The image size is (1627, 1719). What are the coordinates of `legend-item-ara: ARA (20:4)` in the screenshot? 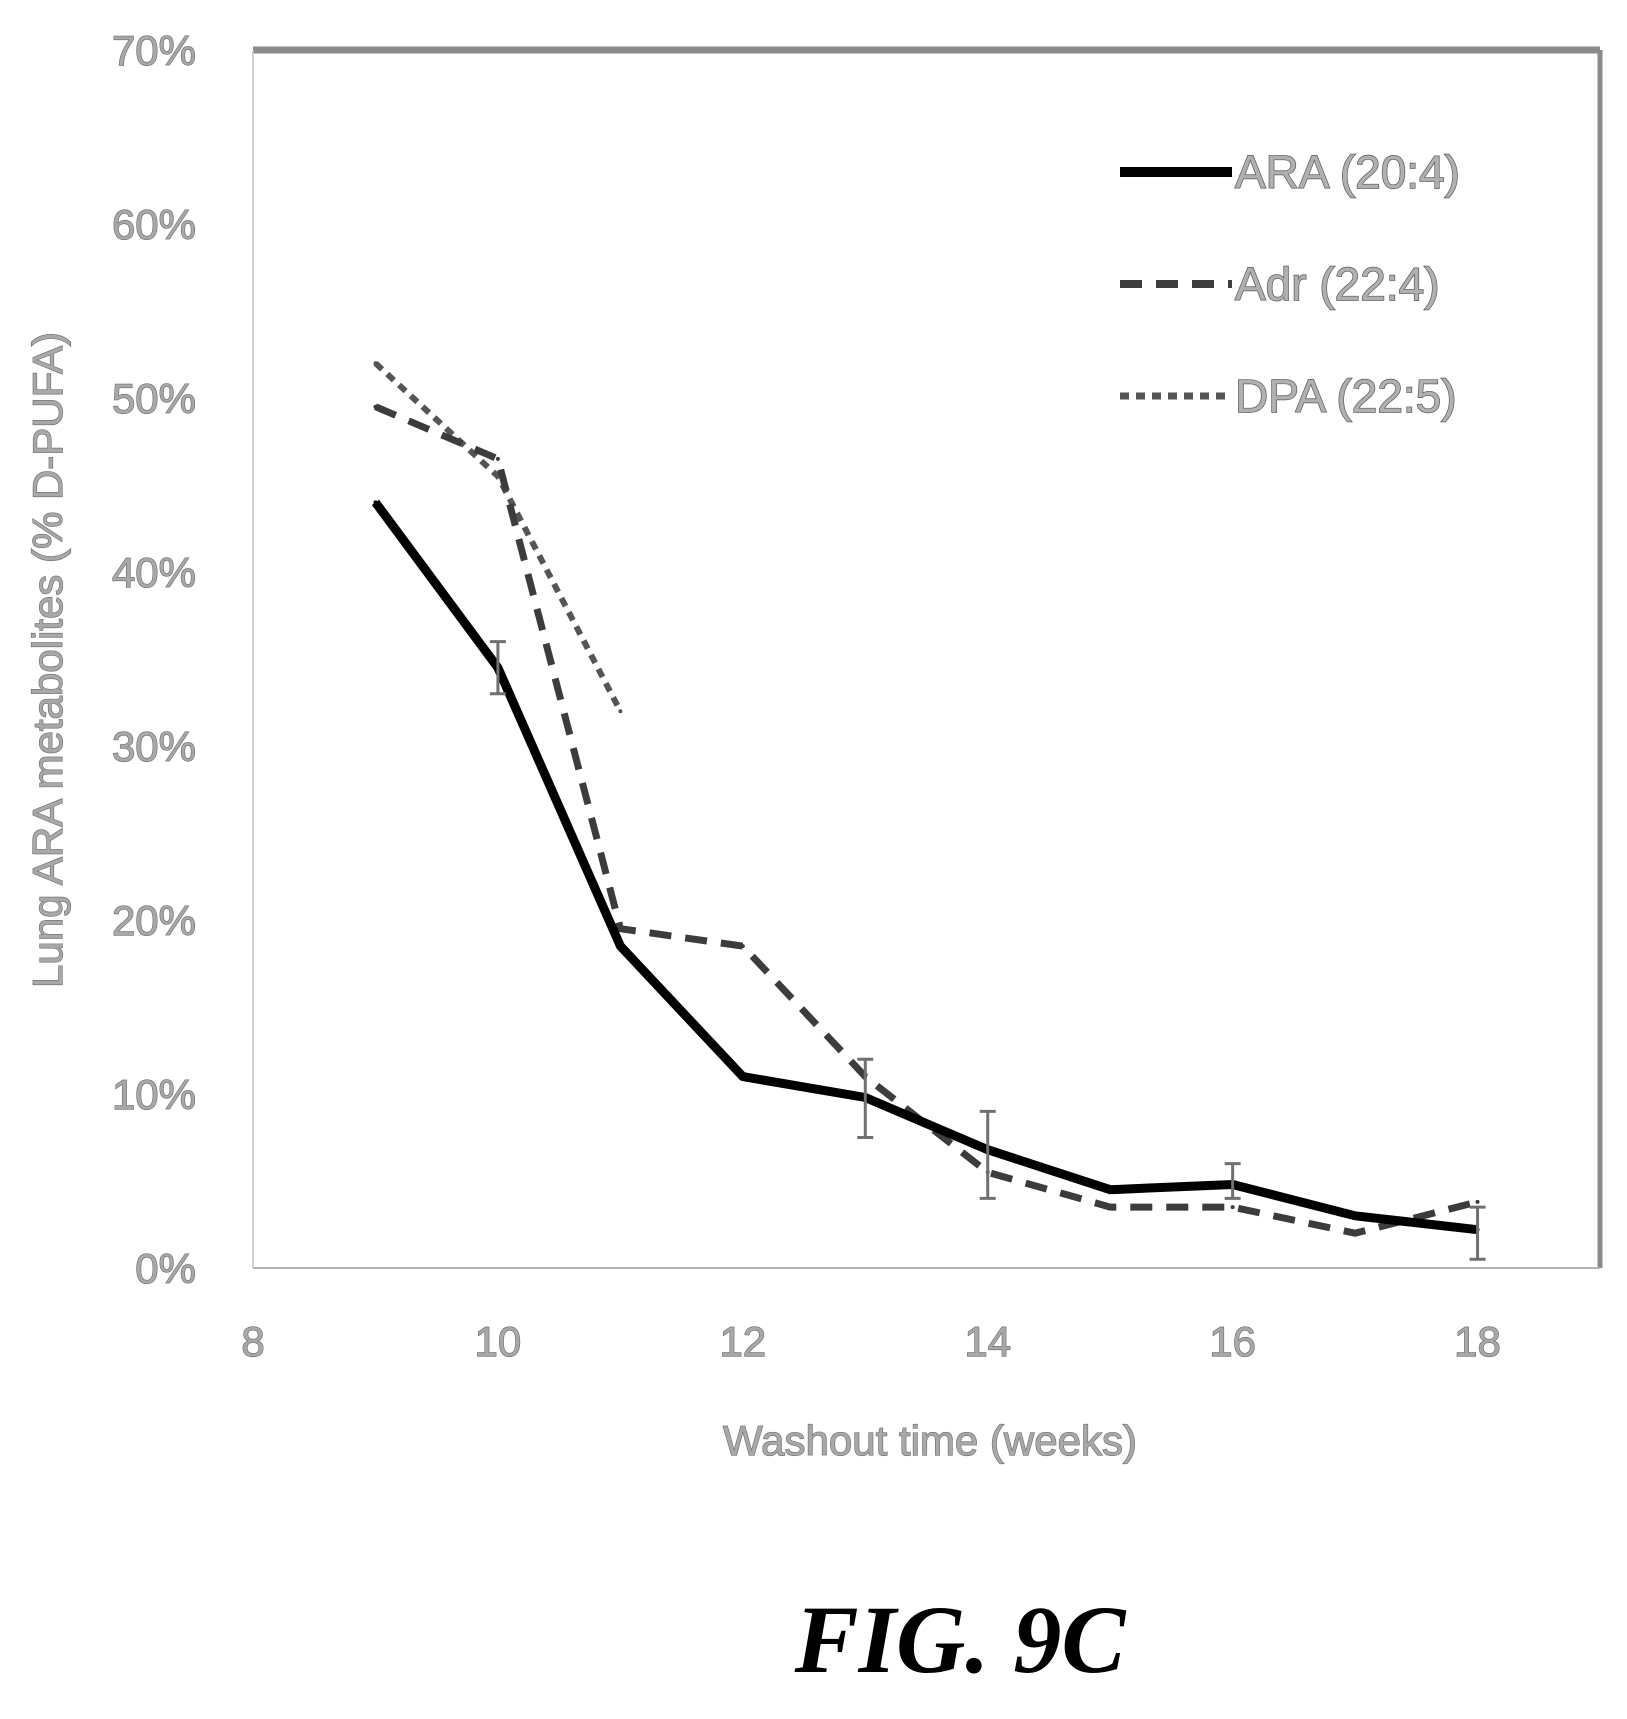 It's located at (1290, 172).